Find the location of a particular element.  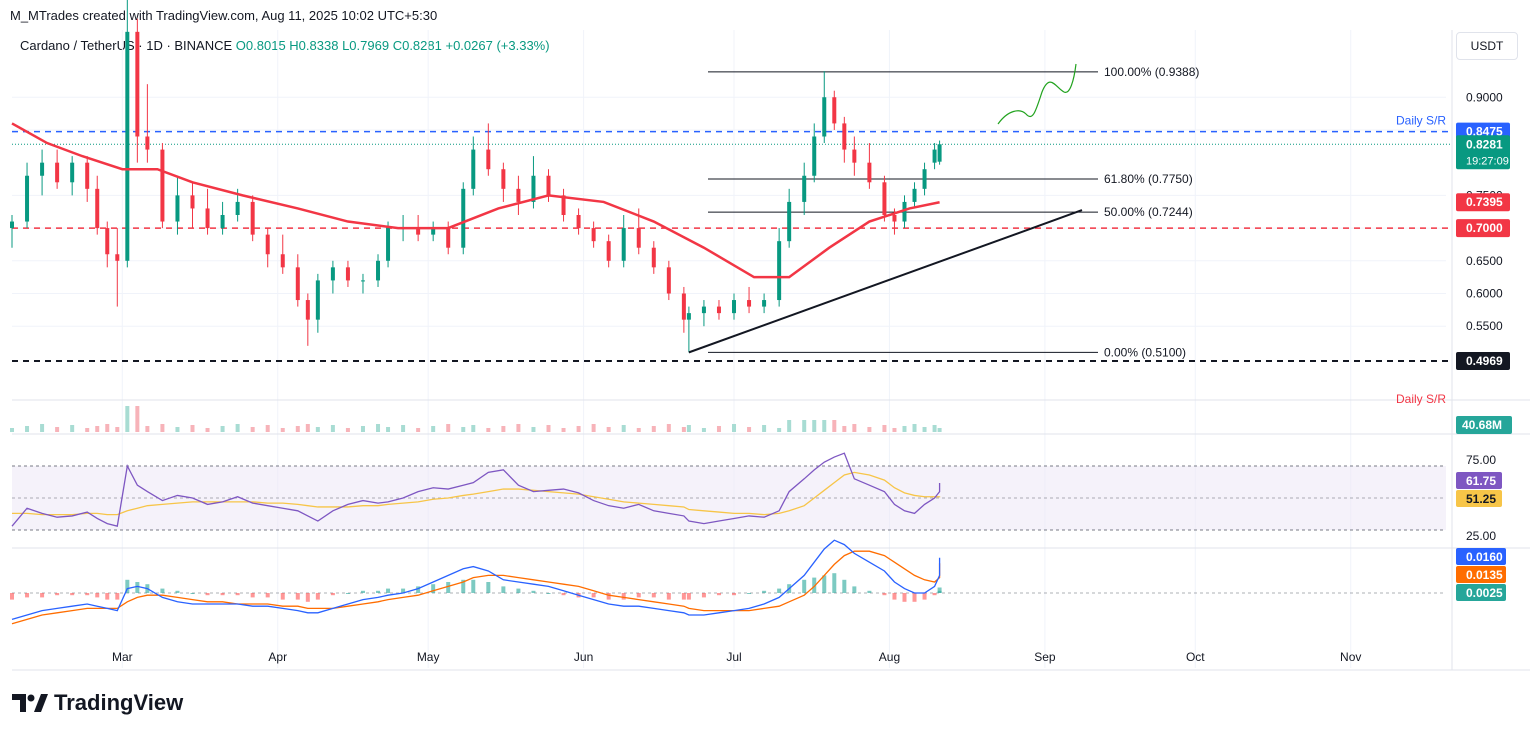

brand-name: TradingView is located at coordinates (119, 702).